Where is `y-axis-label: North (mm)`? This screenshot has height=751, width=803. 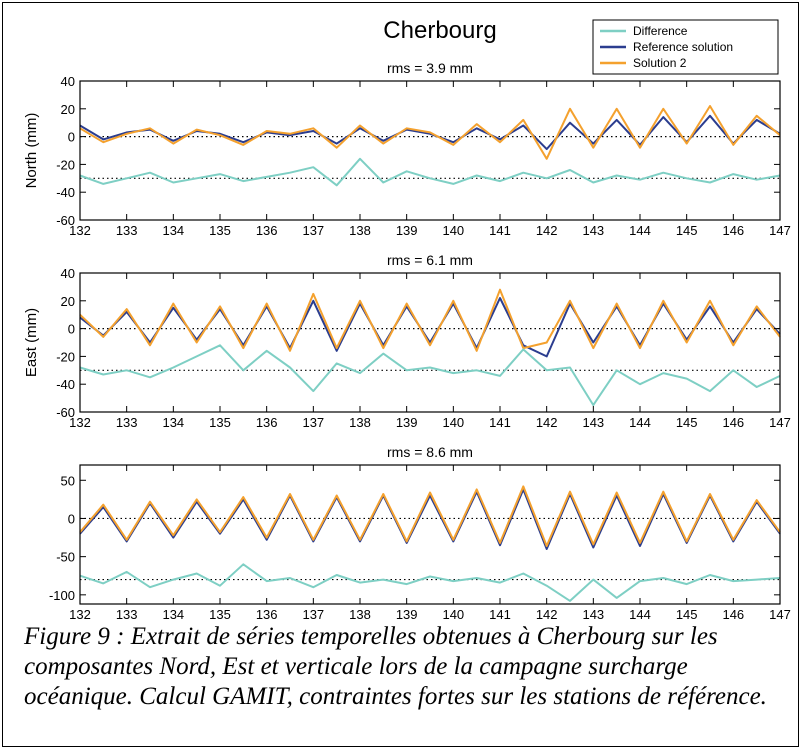 y-axis-label: North (mm) is located at coordinates (31, 151).